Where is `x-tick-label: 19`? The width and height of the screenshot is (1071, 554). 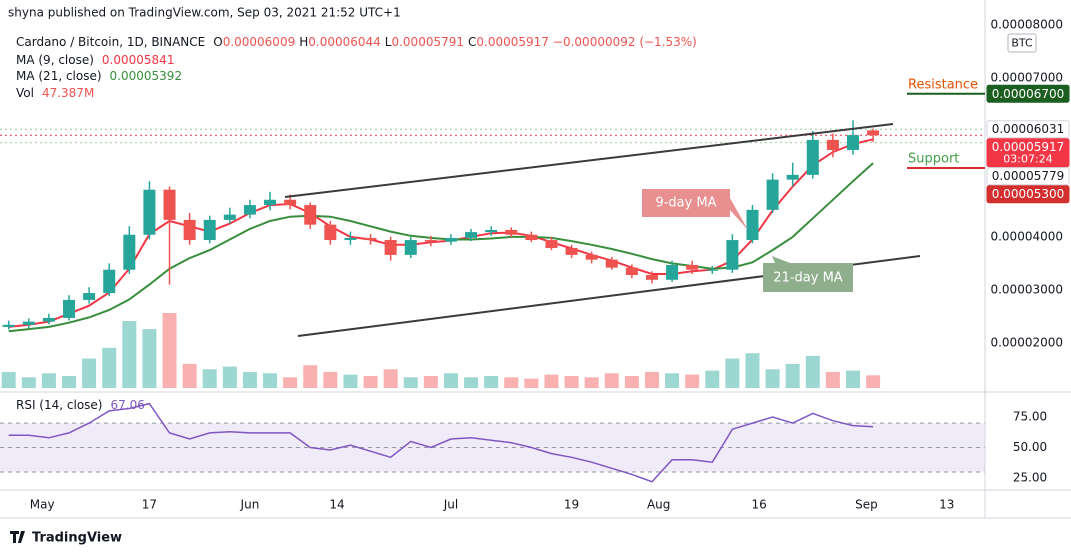
x-tick-label: 19 is located at coordinates (571, 505).